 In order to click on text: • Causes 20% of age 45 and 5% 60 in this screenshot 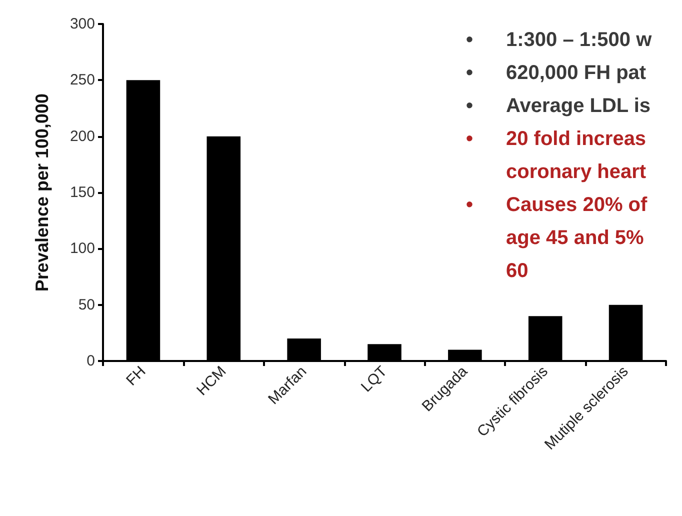, I will do `click(557, 238)`.